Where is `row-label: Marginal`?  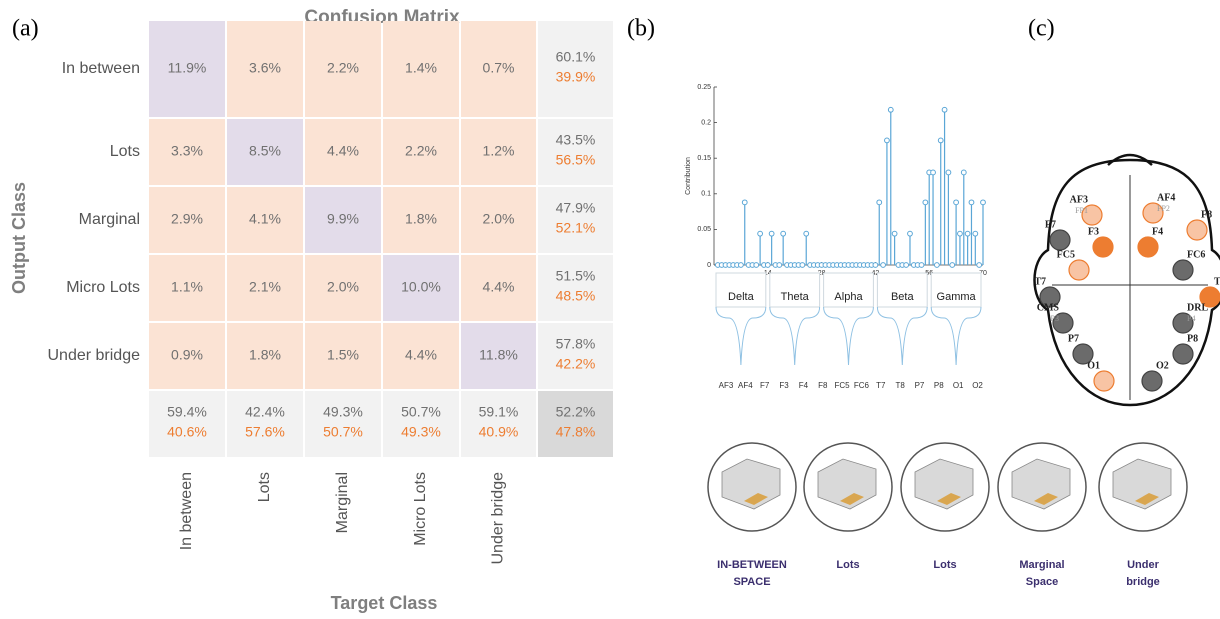
row-label: Marginal is located at coordinates (109, 219).